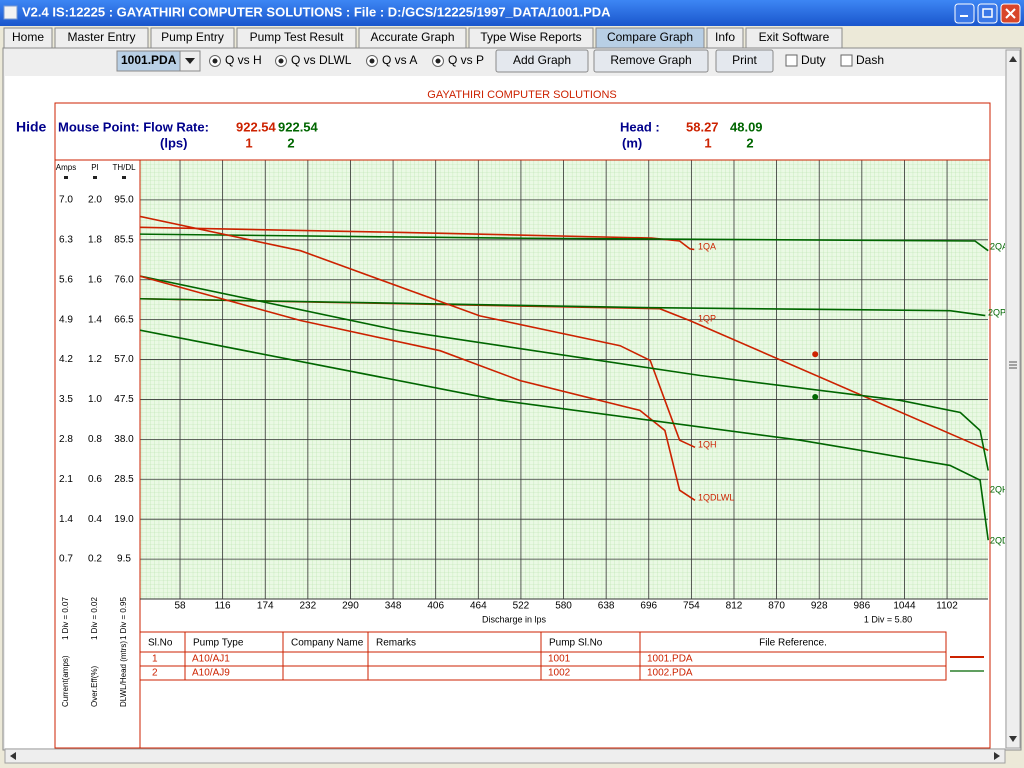  What do you see at coordinates (123, 674) in the screenshot?
I see `axis-label: DLWL/Head (mtrs)` at bounding box center [123, 674].